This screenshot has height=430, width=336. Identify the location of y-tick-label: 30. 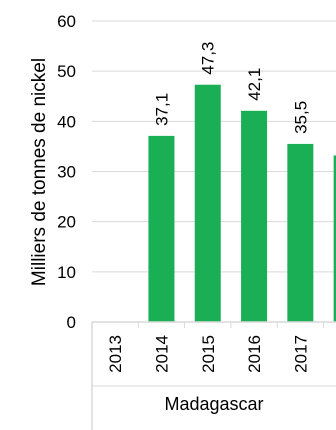
(66, 172).